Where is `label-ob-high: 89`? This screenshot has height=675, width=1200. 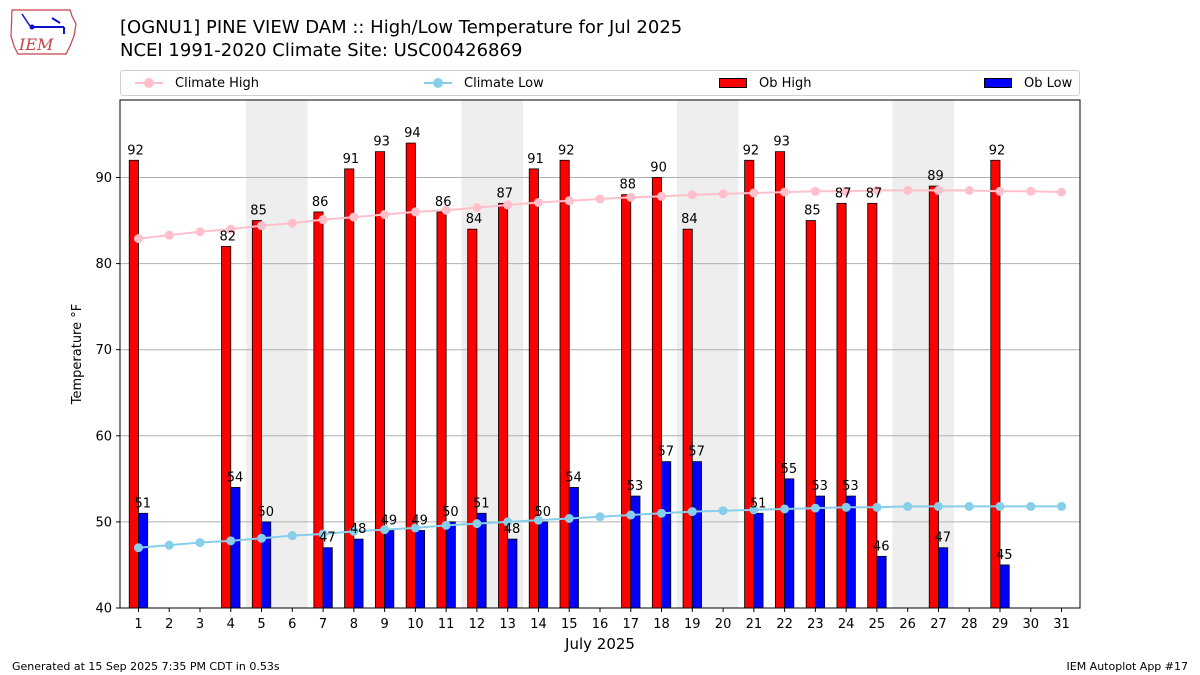
label-ob-high: 89 is located at coordinates (935, 176).